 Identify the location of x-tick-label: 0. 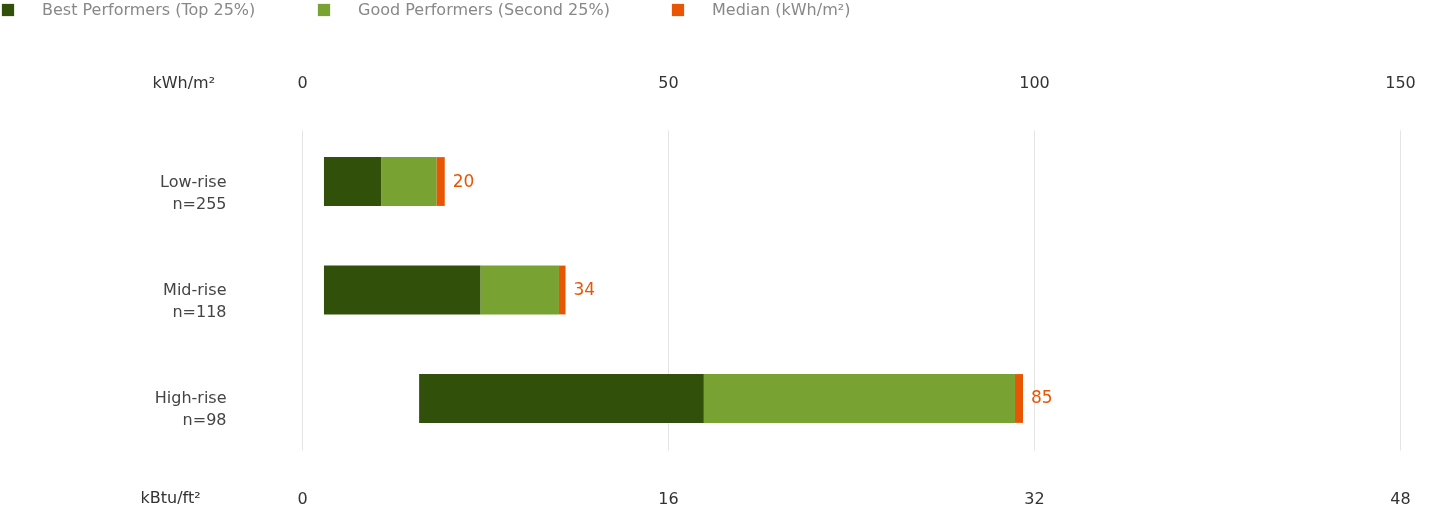
(302, 82).